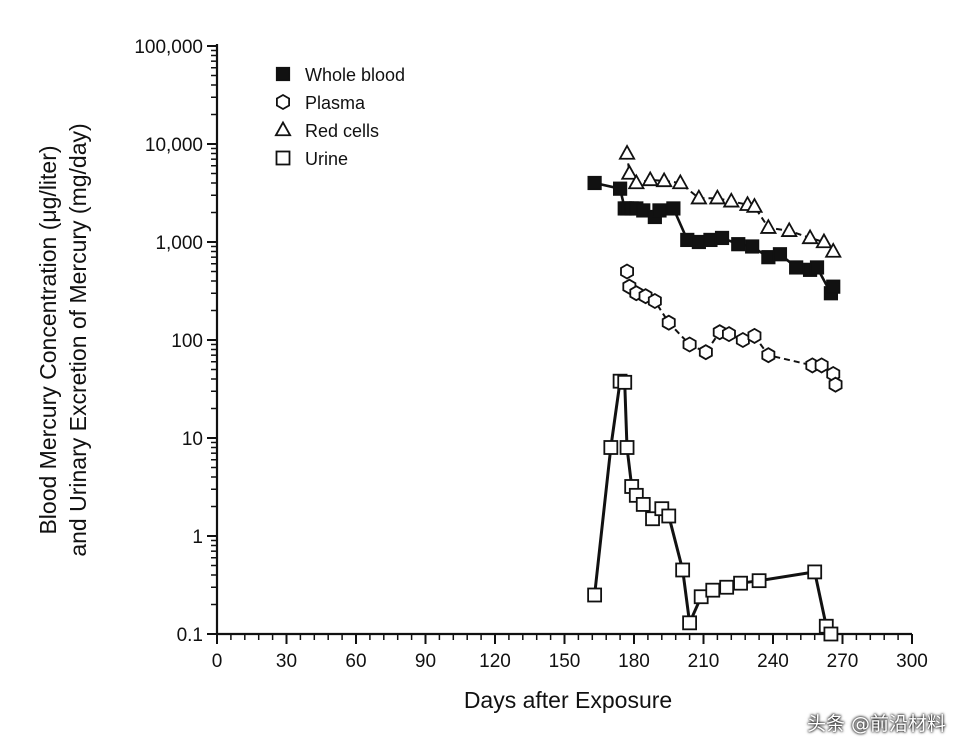 This screenshot has width=968, height=752. Describe the element at coordinates (335, 103) in the screenshot. I see `legend-label: Plasma` at that location.